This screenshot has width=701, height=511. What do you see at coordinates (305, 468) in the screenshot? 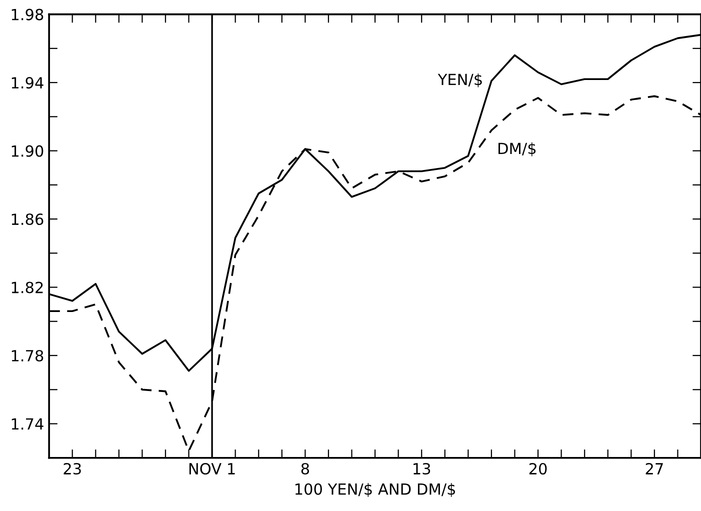
I see `x-tick-label: 8` at bounding box center [305, 468].